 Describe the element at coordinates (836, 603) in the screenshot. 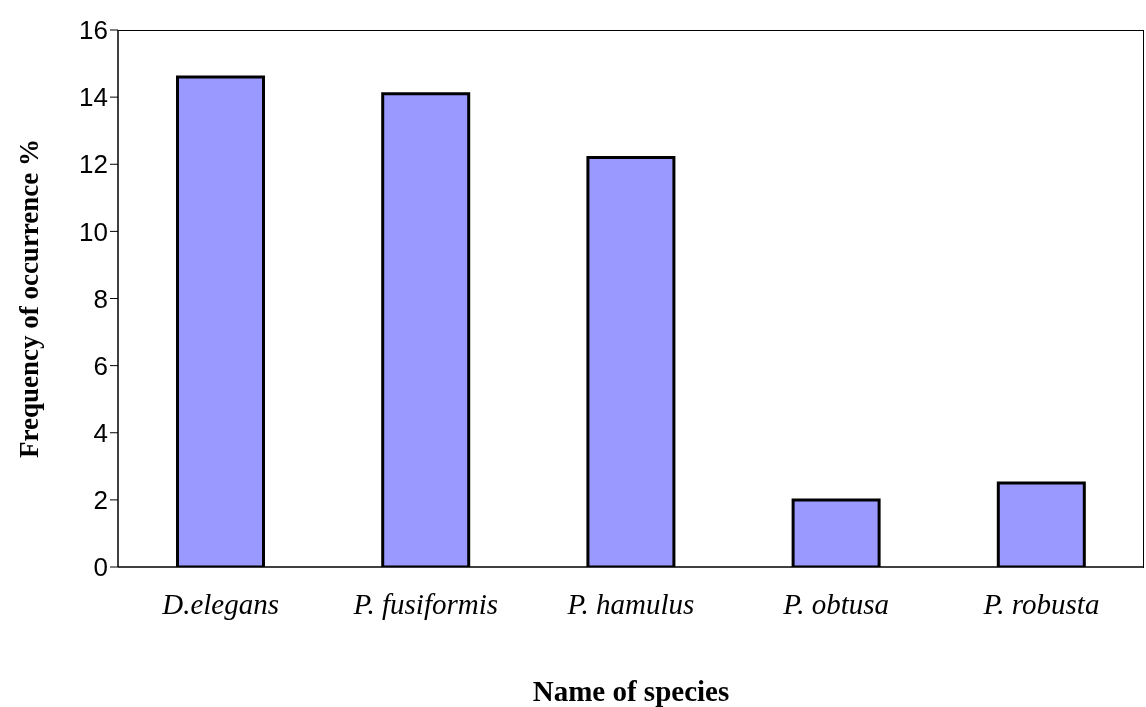

I see `x-tick-label: P. obtusa` at that location.